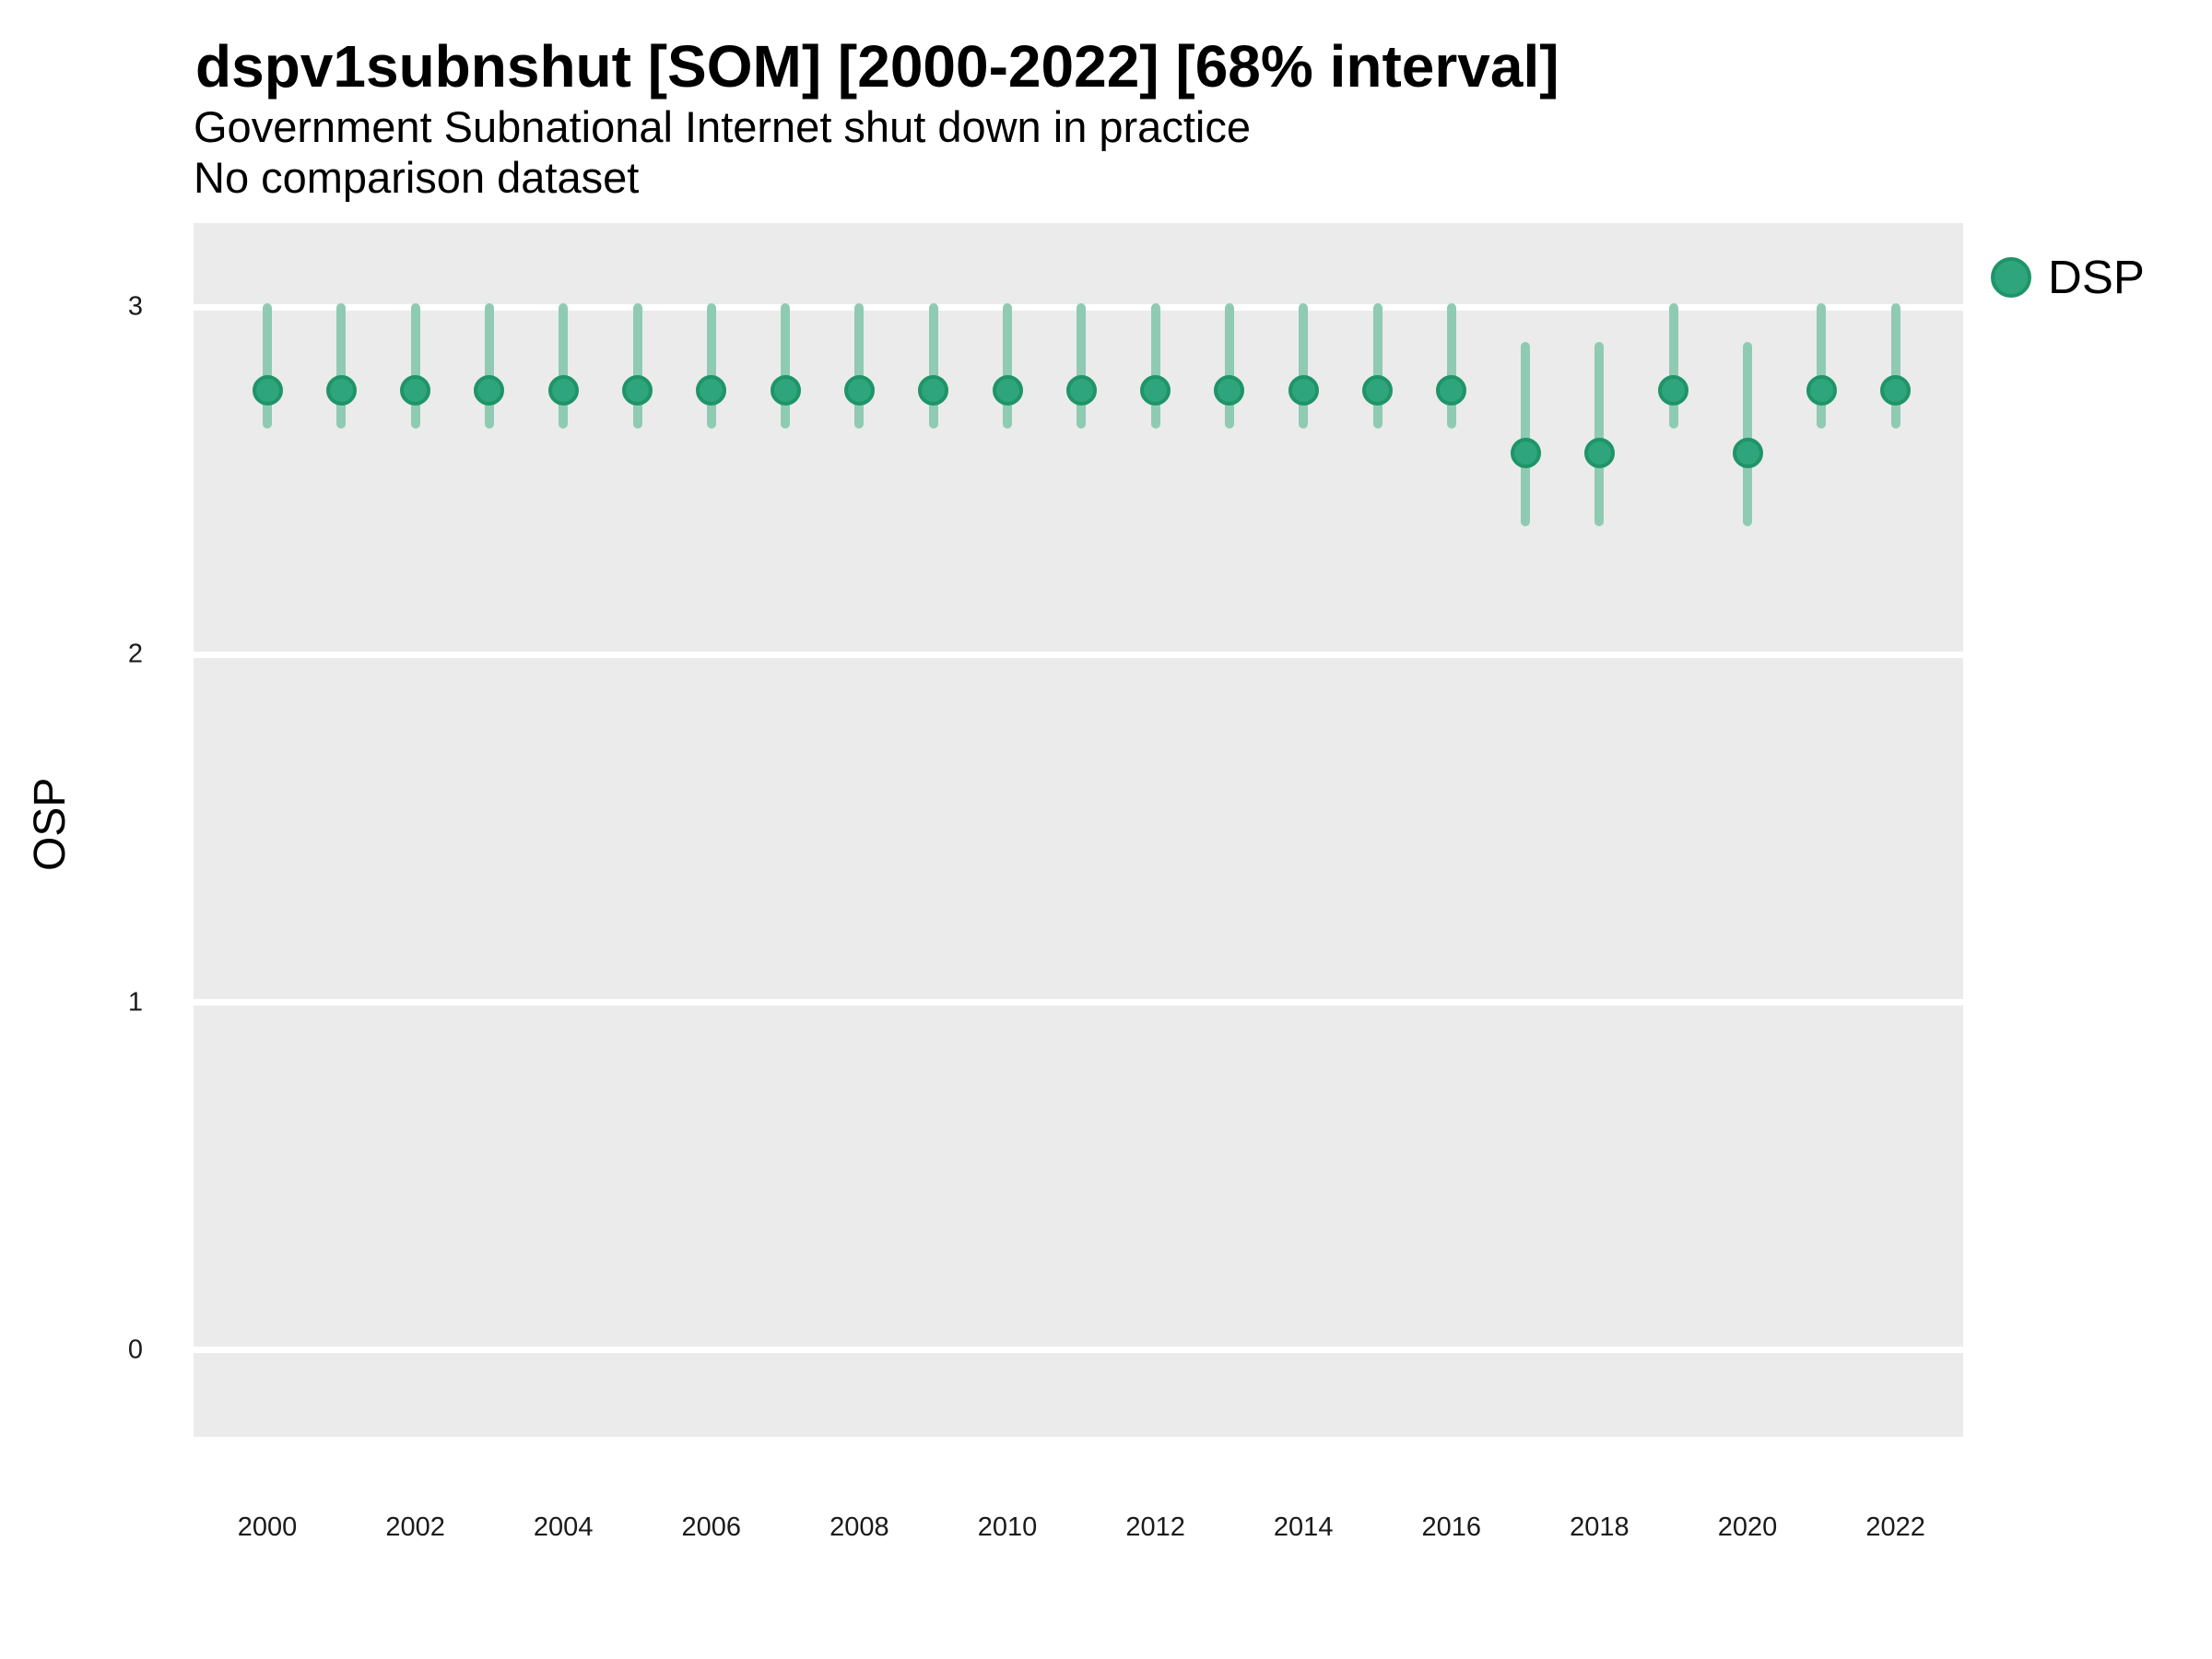 This screenshot has width=2212, height=1659. I want to click on legend-point-icon, so click(2011, 277).